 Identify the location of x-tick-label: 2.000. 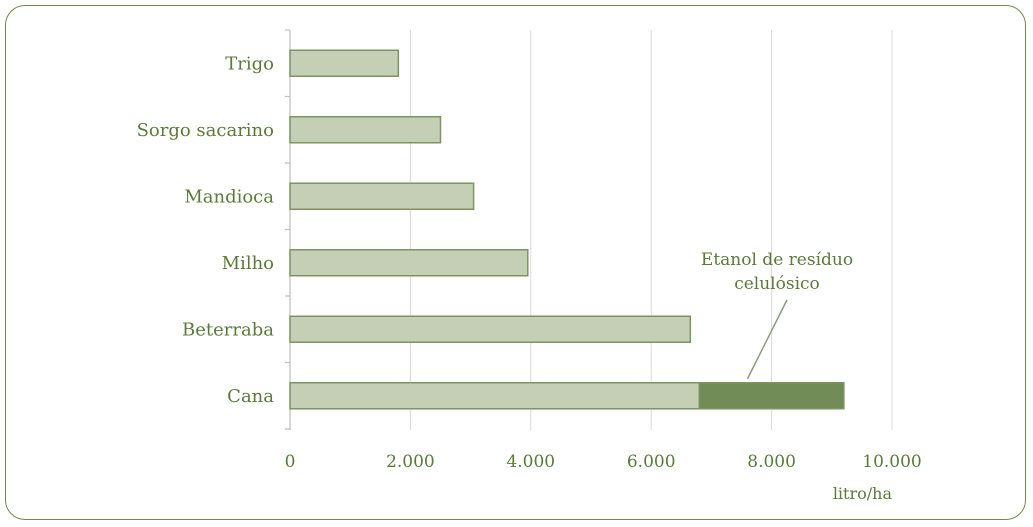
(410, 462).